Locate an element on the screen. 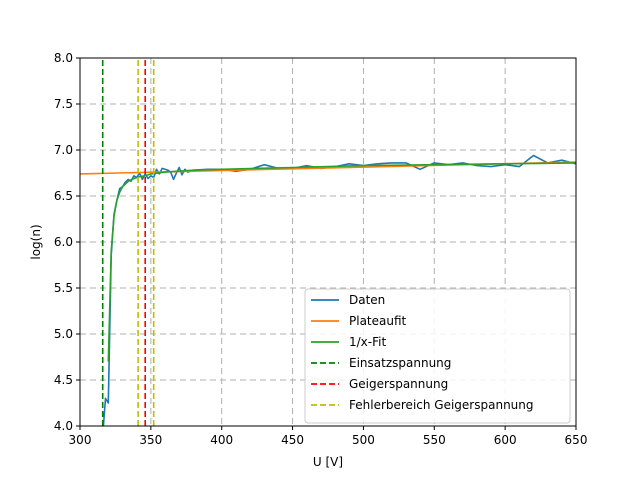  legend-label: Einsatzspannung is located at coordinates (400, 363).